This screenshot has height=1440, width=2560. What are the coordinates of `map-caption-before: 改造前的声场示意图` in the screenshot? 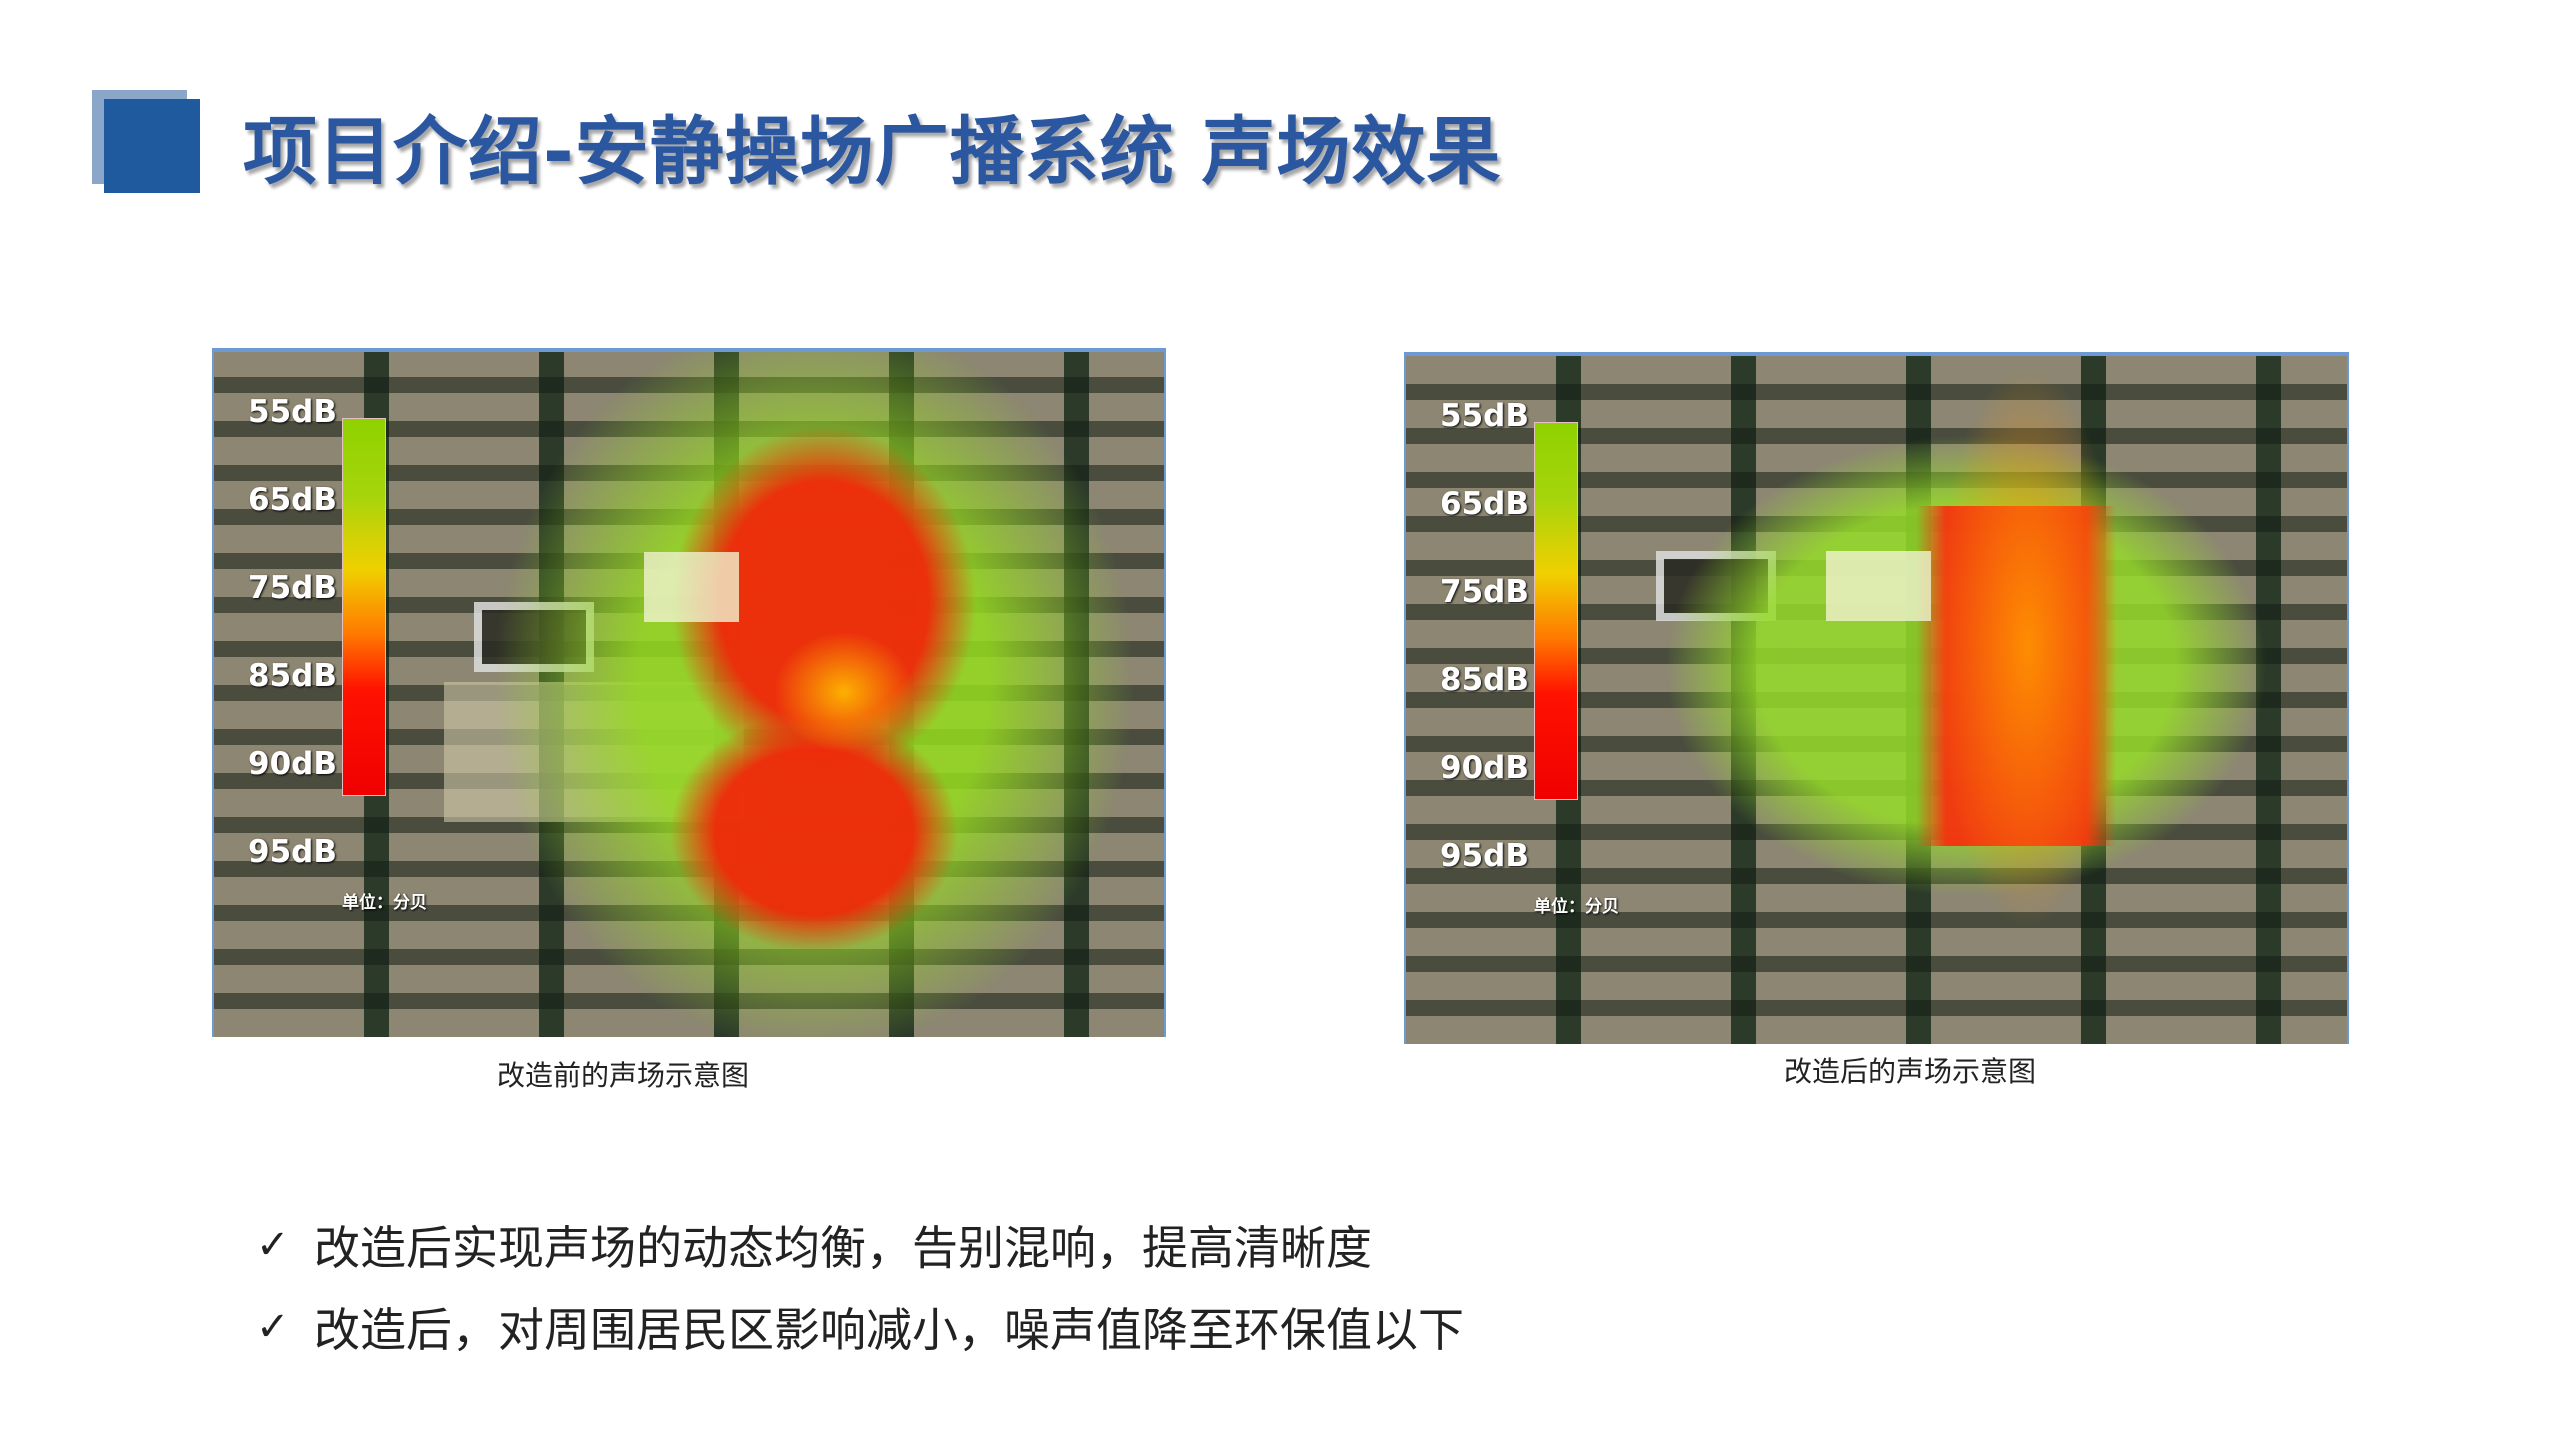 It's located at (623, 1075).